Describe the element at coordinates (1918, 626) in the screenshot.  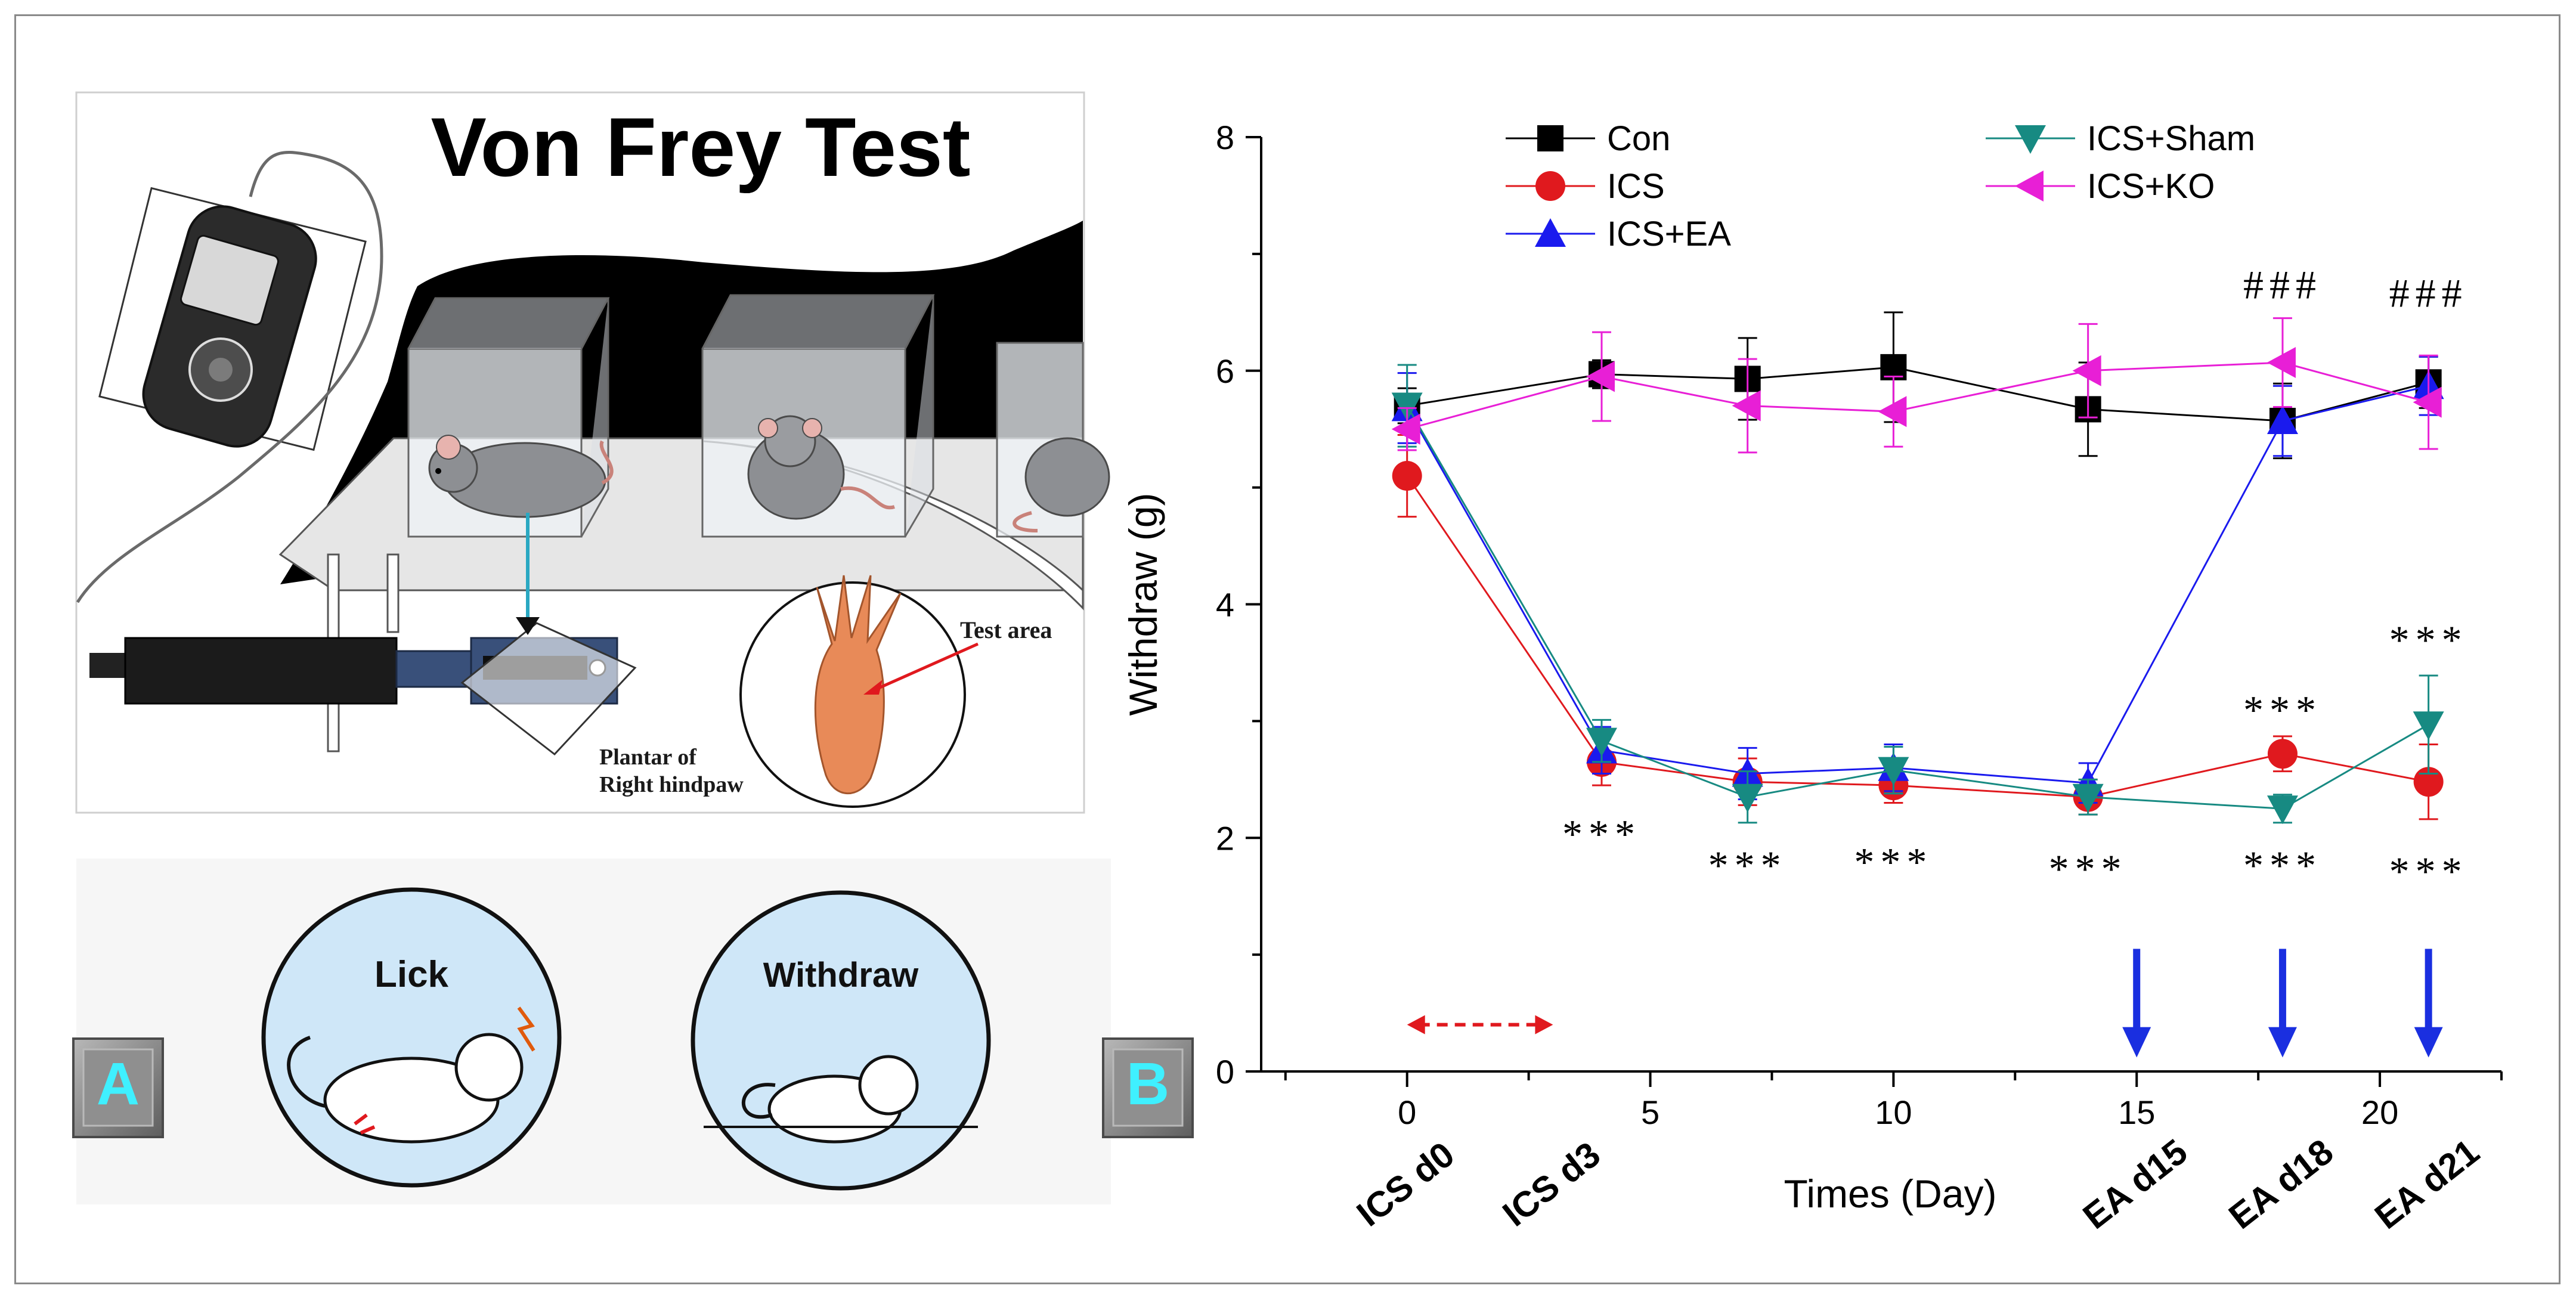
I see `series-ics` at that location.